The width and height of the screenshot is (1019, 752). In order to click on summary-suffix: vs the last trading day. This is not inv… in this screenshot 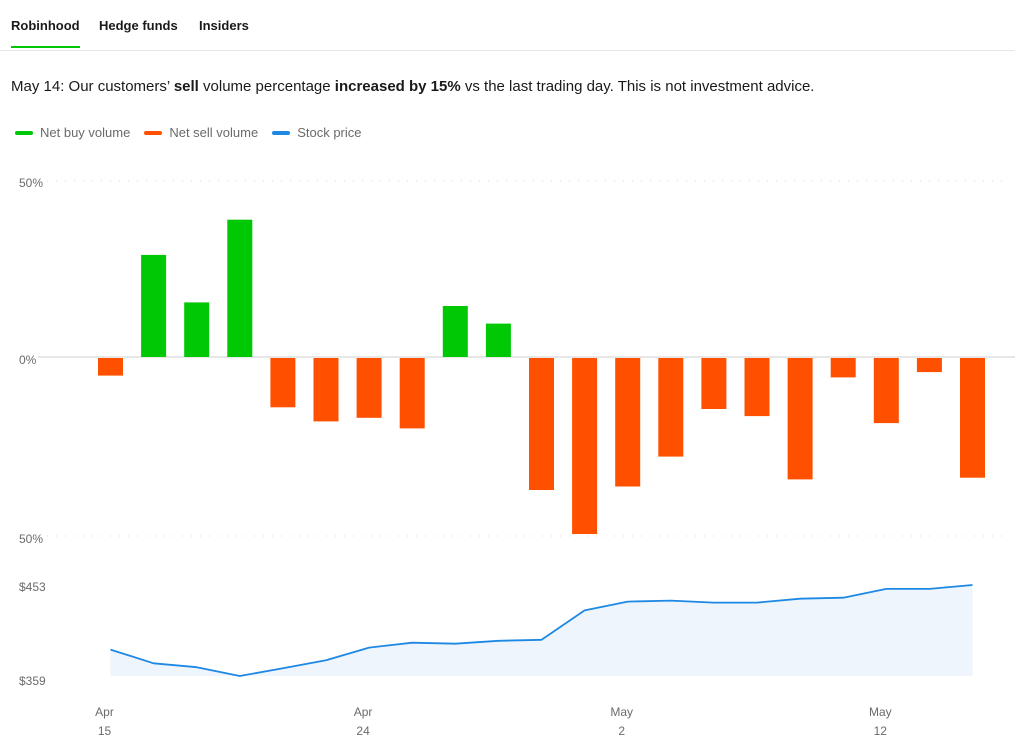, I will do `click(637, 86)`.